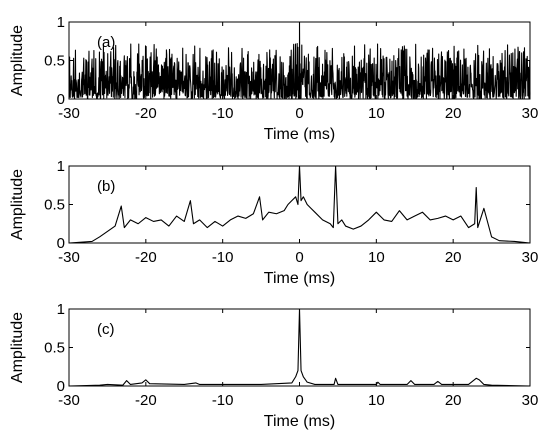  What do you see at coordinates (106, 42) in the screenshot?
I see `panel-label: (a)` at bounding box center [106, 42].